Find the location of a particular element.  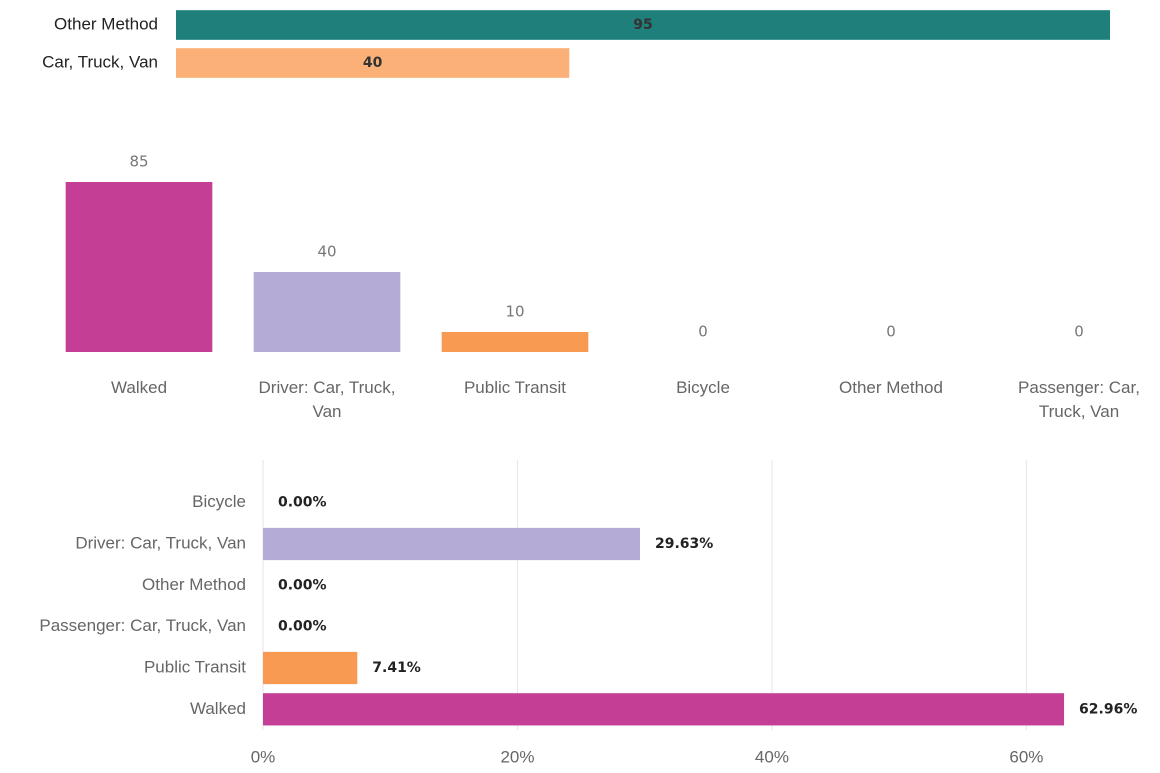

x-tick-label: 60% is located at coordinates (1026, 756).